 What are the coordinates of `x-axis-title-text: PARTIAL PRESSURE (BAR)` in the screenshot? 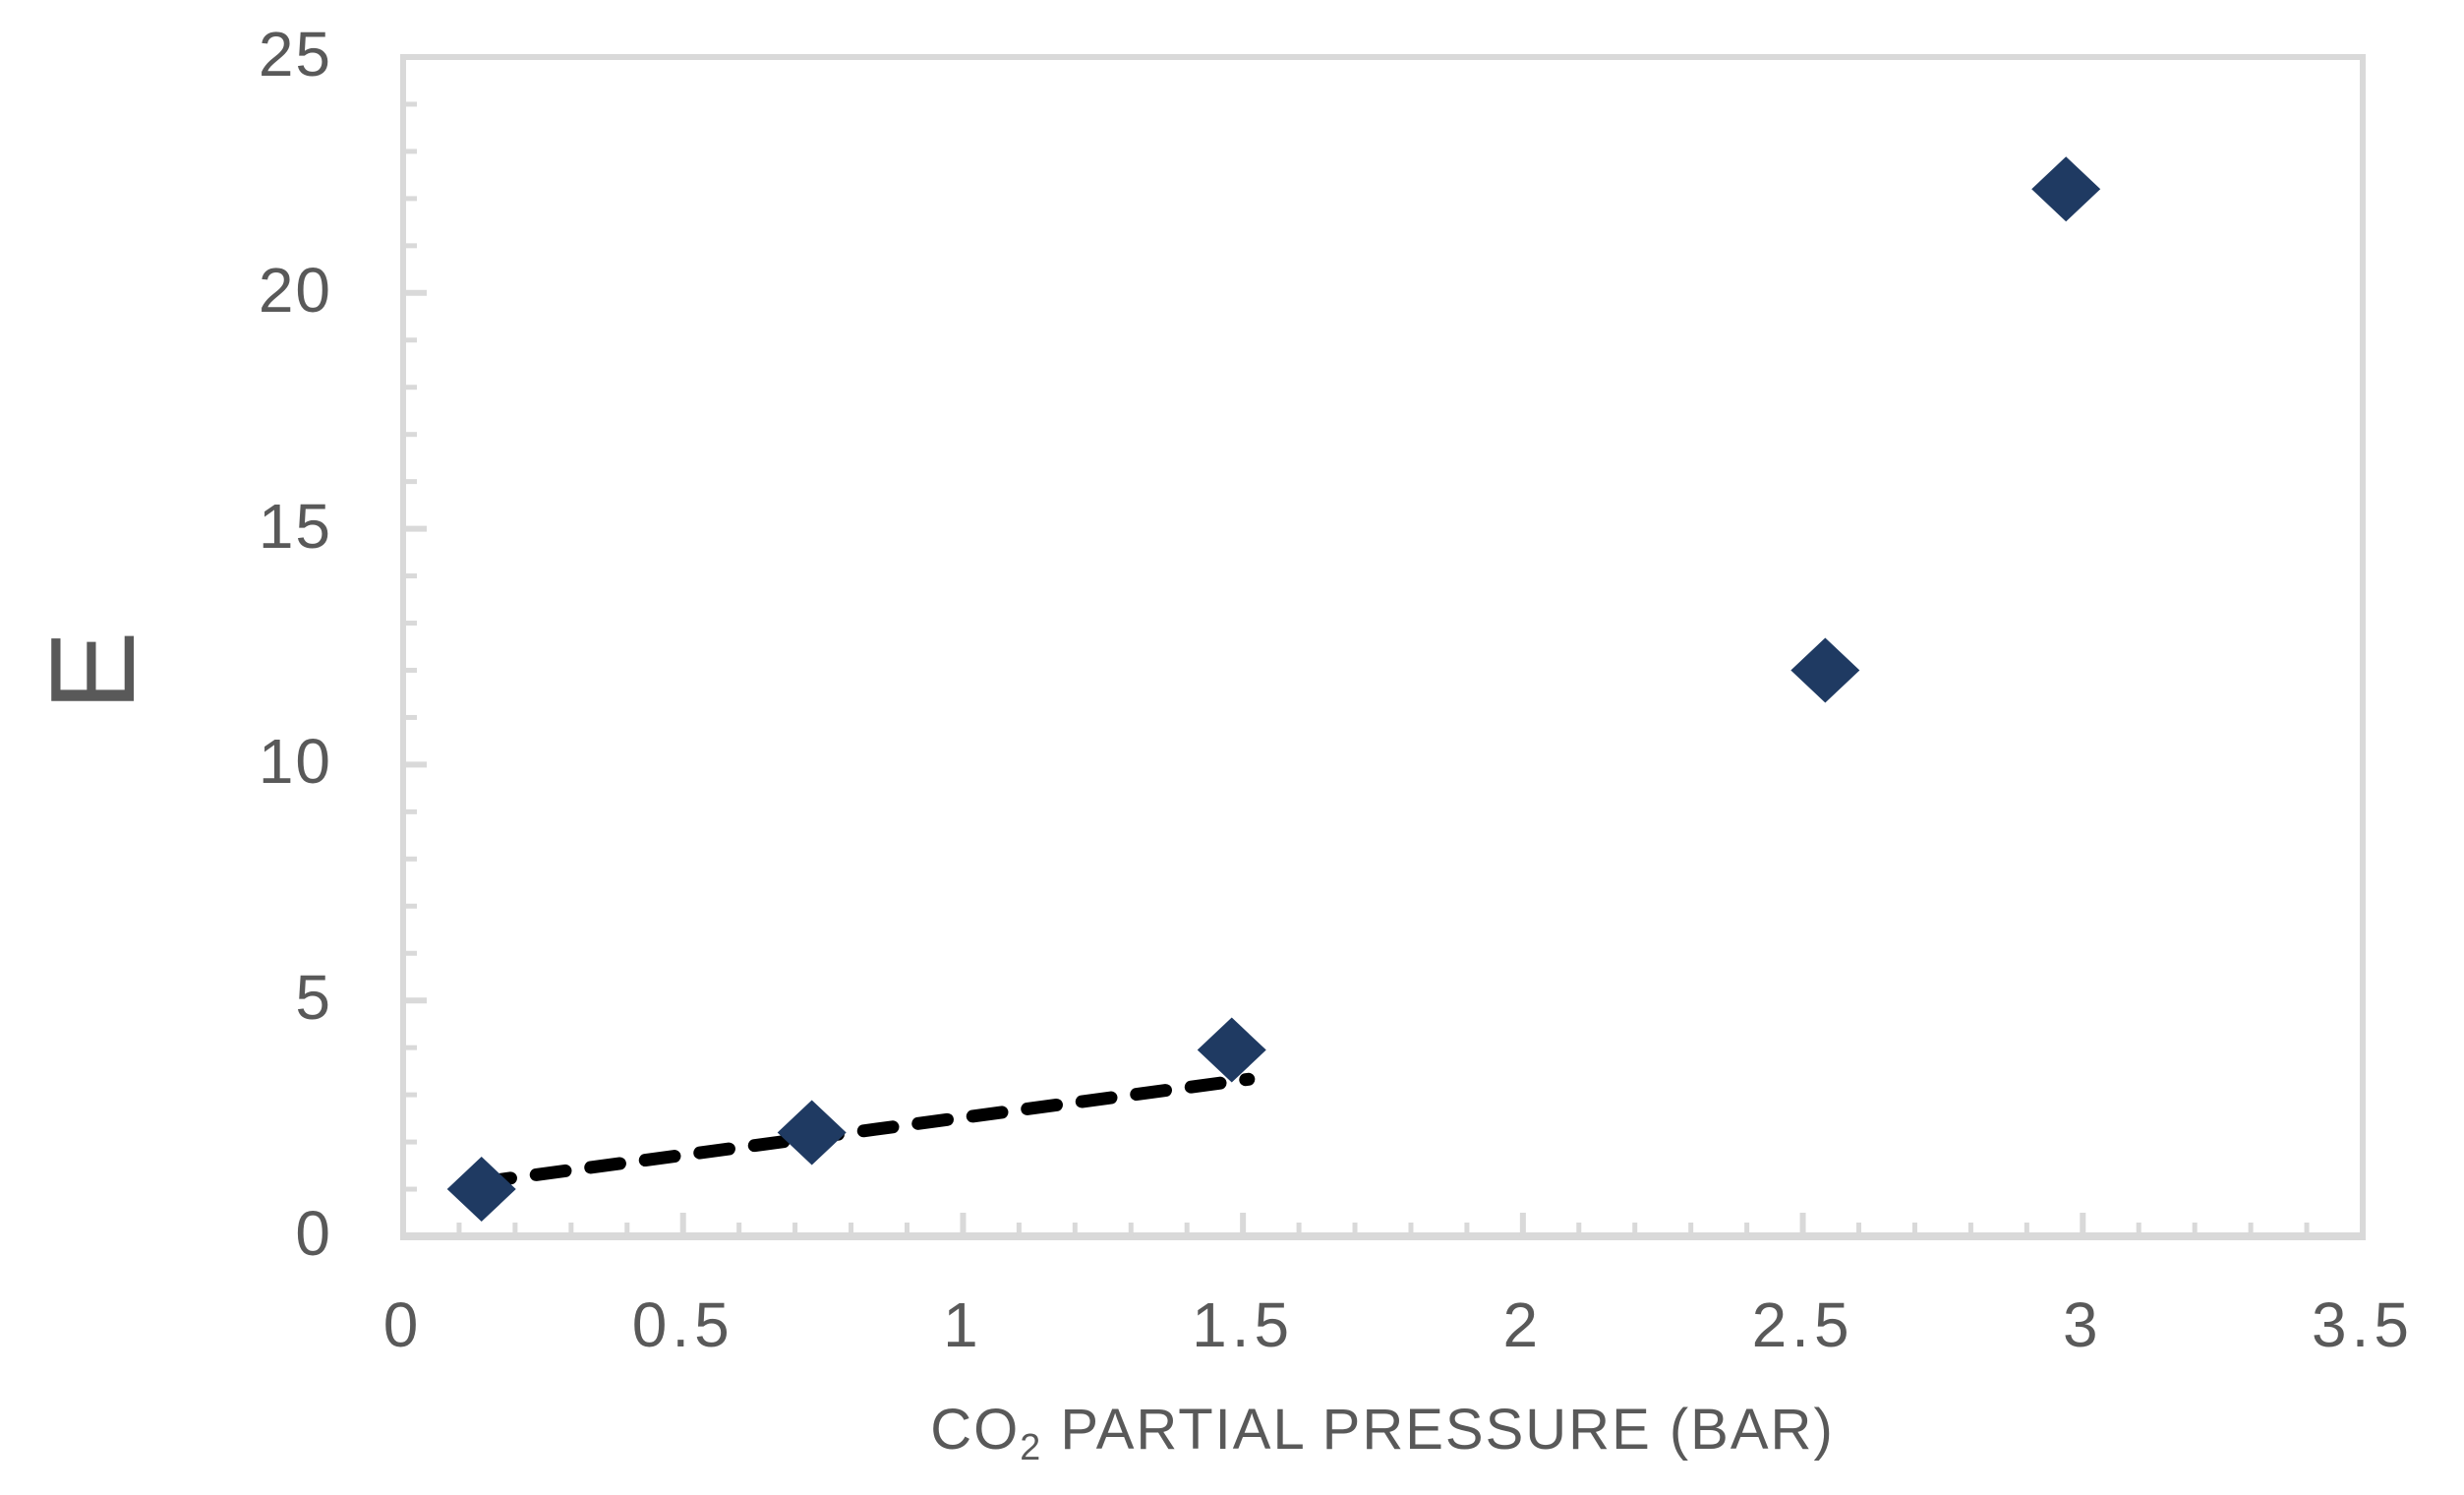 It's located at (1438, 1430).